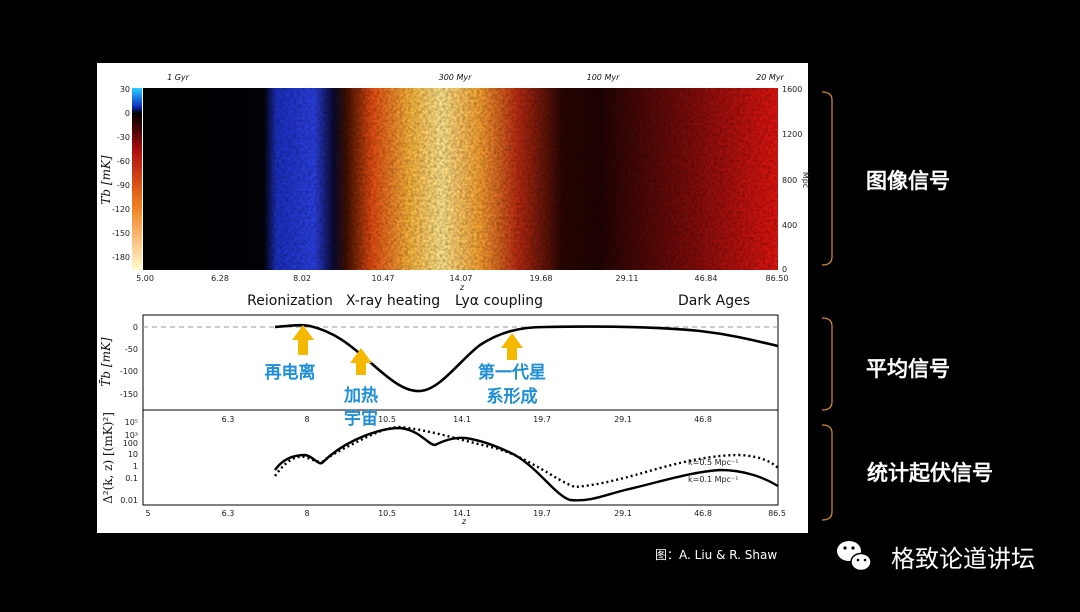 This screenshot has width=1080, height=612. What do you see at coordinates (623, 419) in the screenshot?
I see `mean-x-tick: 29.1` at bounding box center [623, 419].